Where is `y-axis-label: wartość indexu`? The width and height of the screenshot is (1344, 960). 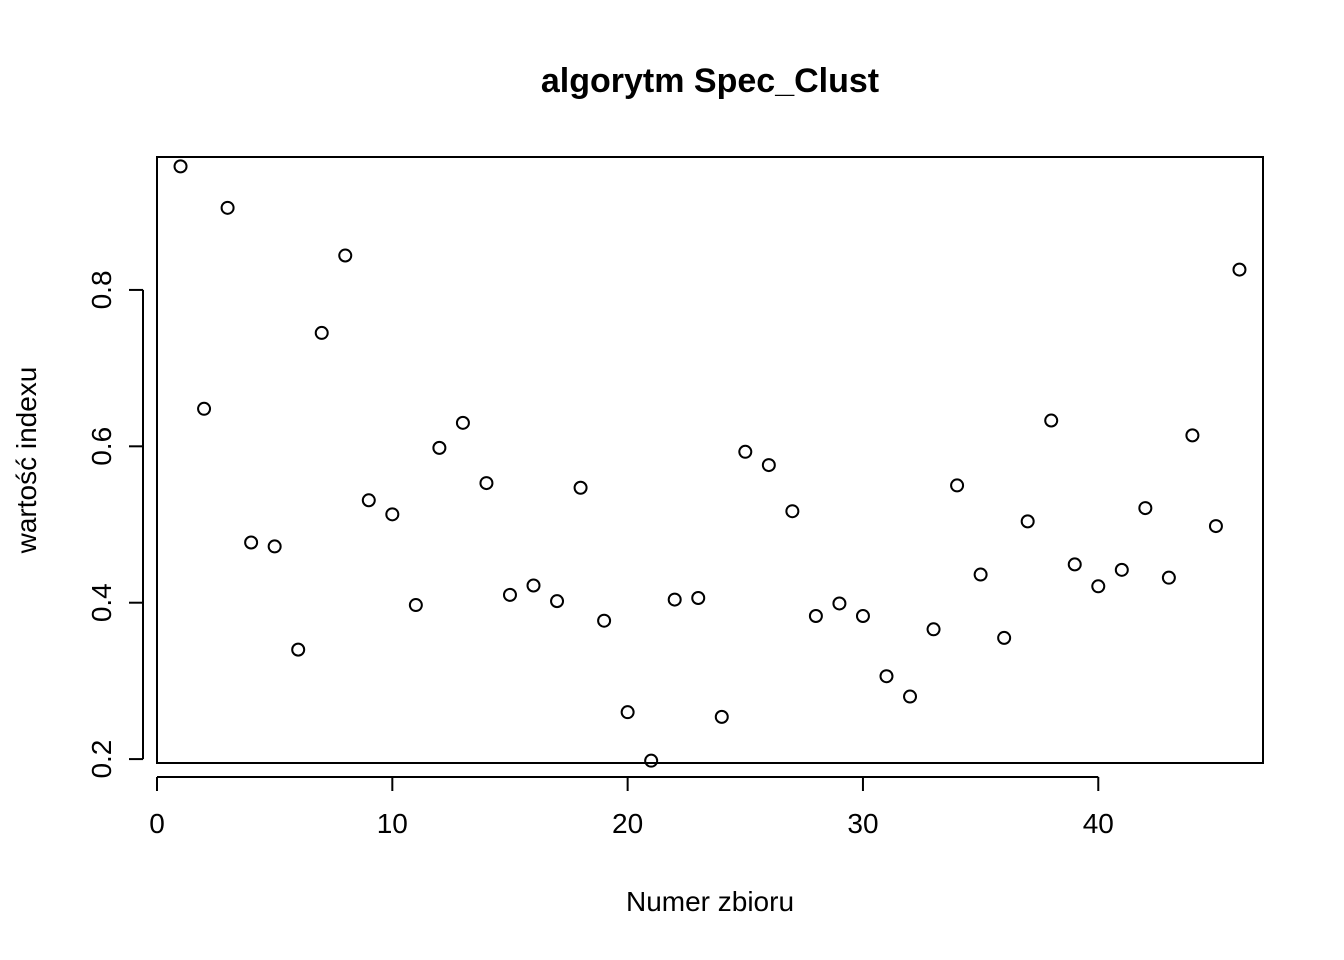
y-axis-label: wartość indexu is located at coordinates (26, 461).